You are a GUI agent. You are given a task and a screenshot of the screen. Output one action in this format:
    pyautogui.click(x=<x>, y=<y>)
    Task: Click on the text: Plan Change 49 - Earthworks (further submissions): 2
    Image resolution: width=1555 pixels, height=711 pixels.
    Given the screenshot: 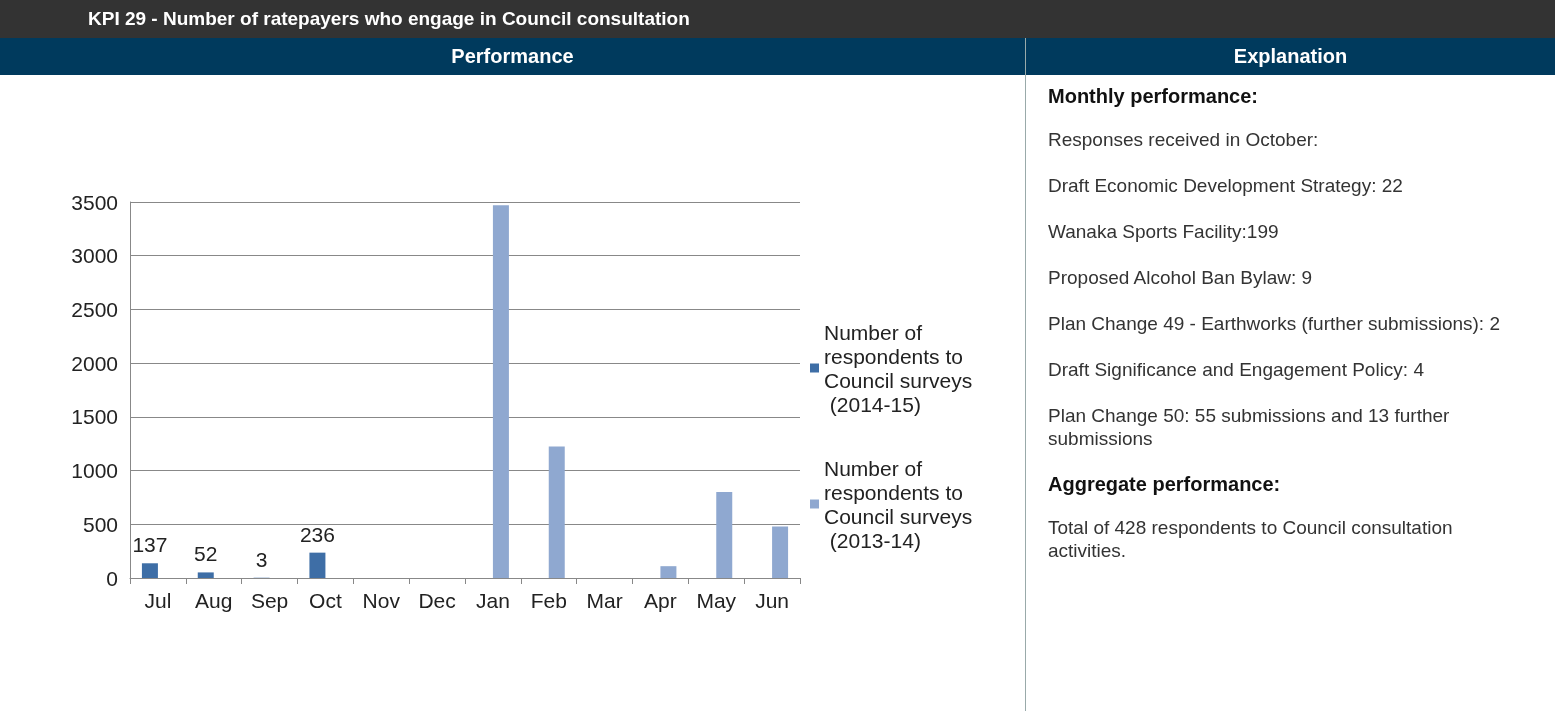 What is the action you would take?
    pyautogui.click(x=1274, y=323)
    